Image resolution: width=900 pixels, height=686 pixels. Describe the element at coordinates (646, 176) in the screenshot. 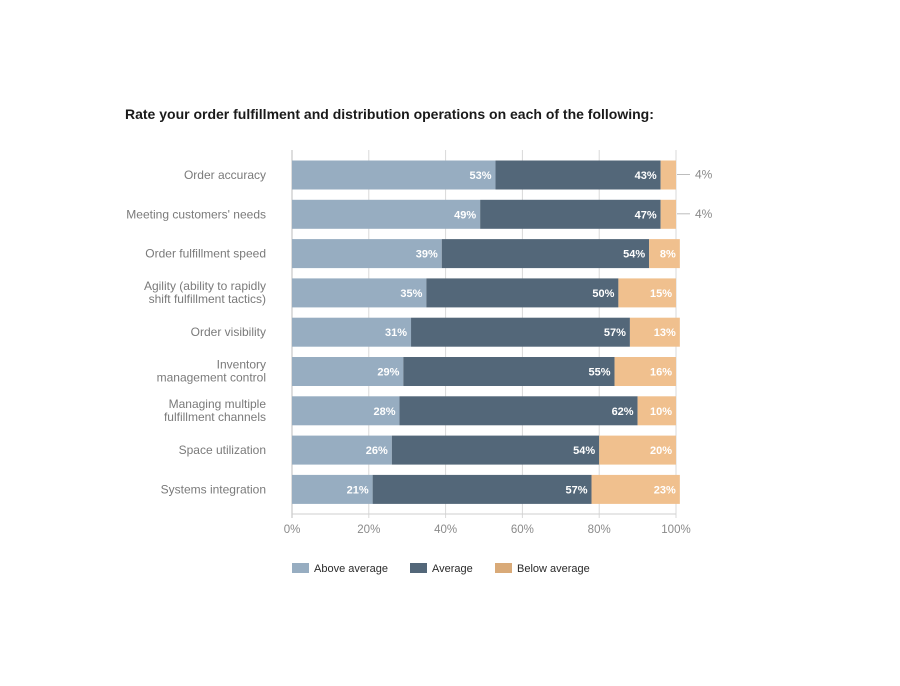

I see `data-label: 43%` at that location.